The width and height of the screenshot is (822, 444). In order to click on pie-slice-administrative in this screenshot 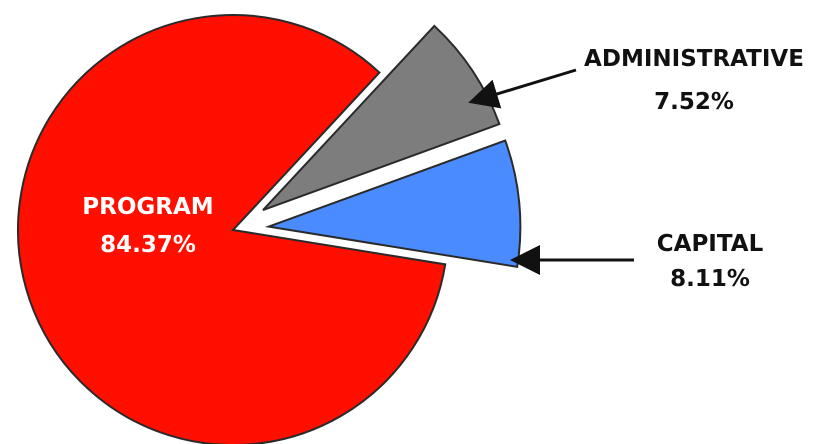, I will do `click(381, 118)`.